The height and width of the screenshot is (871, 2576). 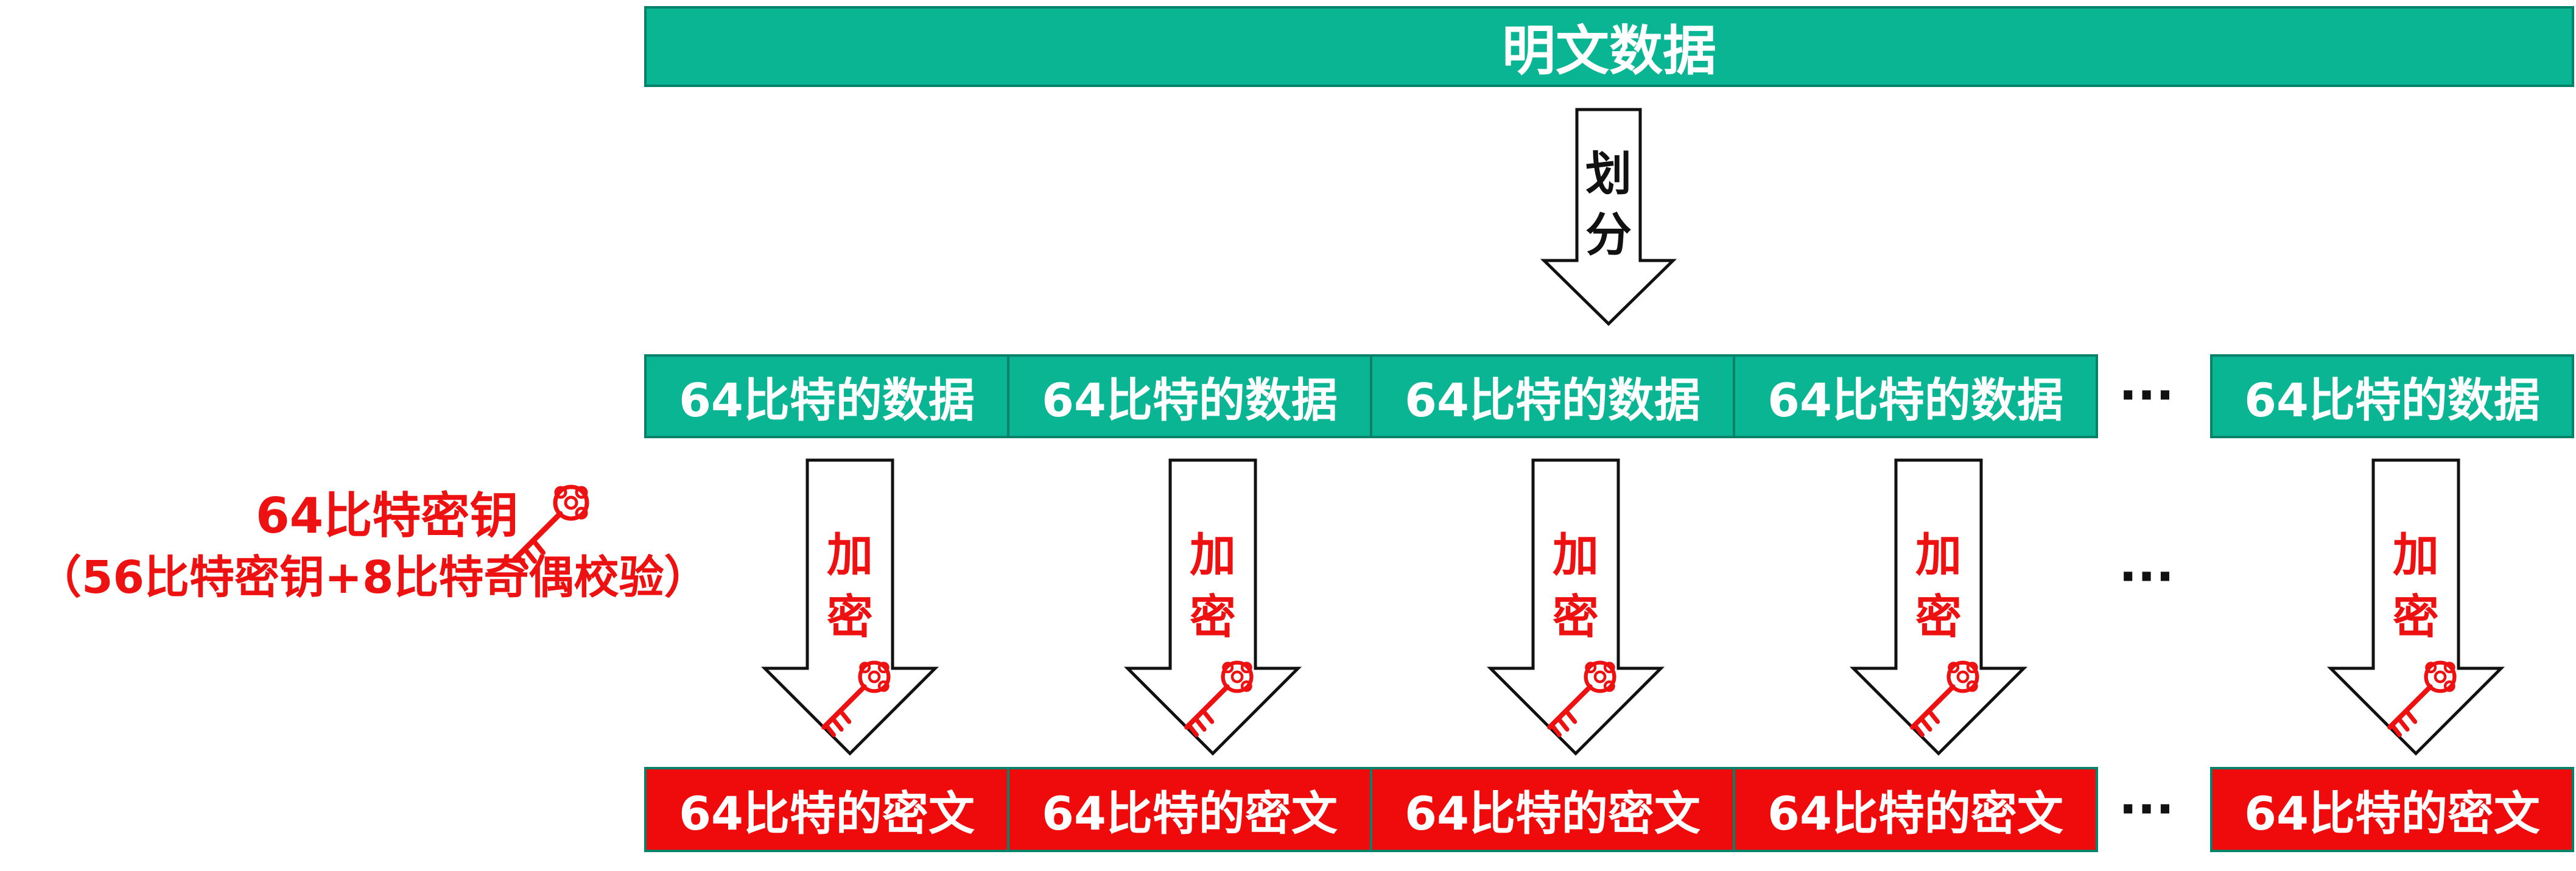 I want to click on plaintext-label: 明文数据, so click(x=1608, y=50).